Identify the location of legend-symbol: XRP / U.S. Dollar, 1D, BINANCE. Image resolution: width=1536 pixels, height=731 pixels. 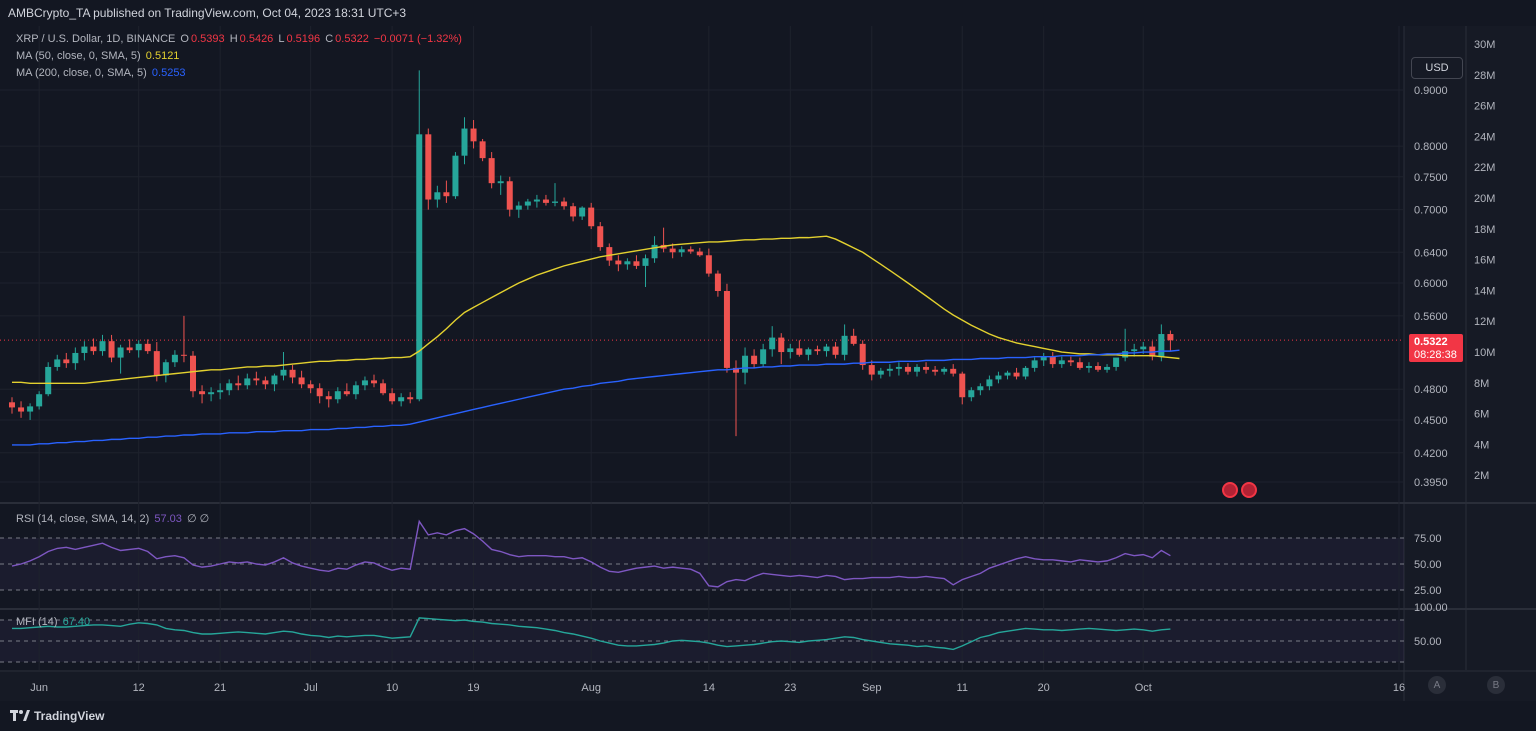
(96, 39).